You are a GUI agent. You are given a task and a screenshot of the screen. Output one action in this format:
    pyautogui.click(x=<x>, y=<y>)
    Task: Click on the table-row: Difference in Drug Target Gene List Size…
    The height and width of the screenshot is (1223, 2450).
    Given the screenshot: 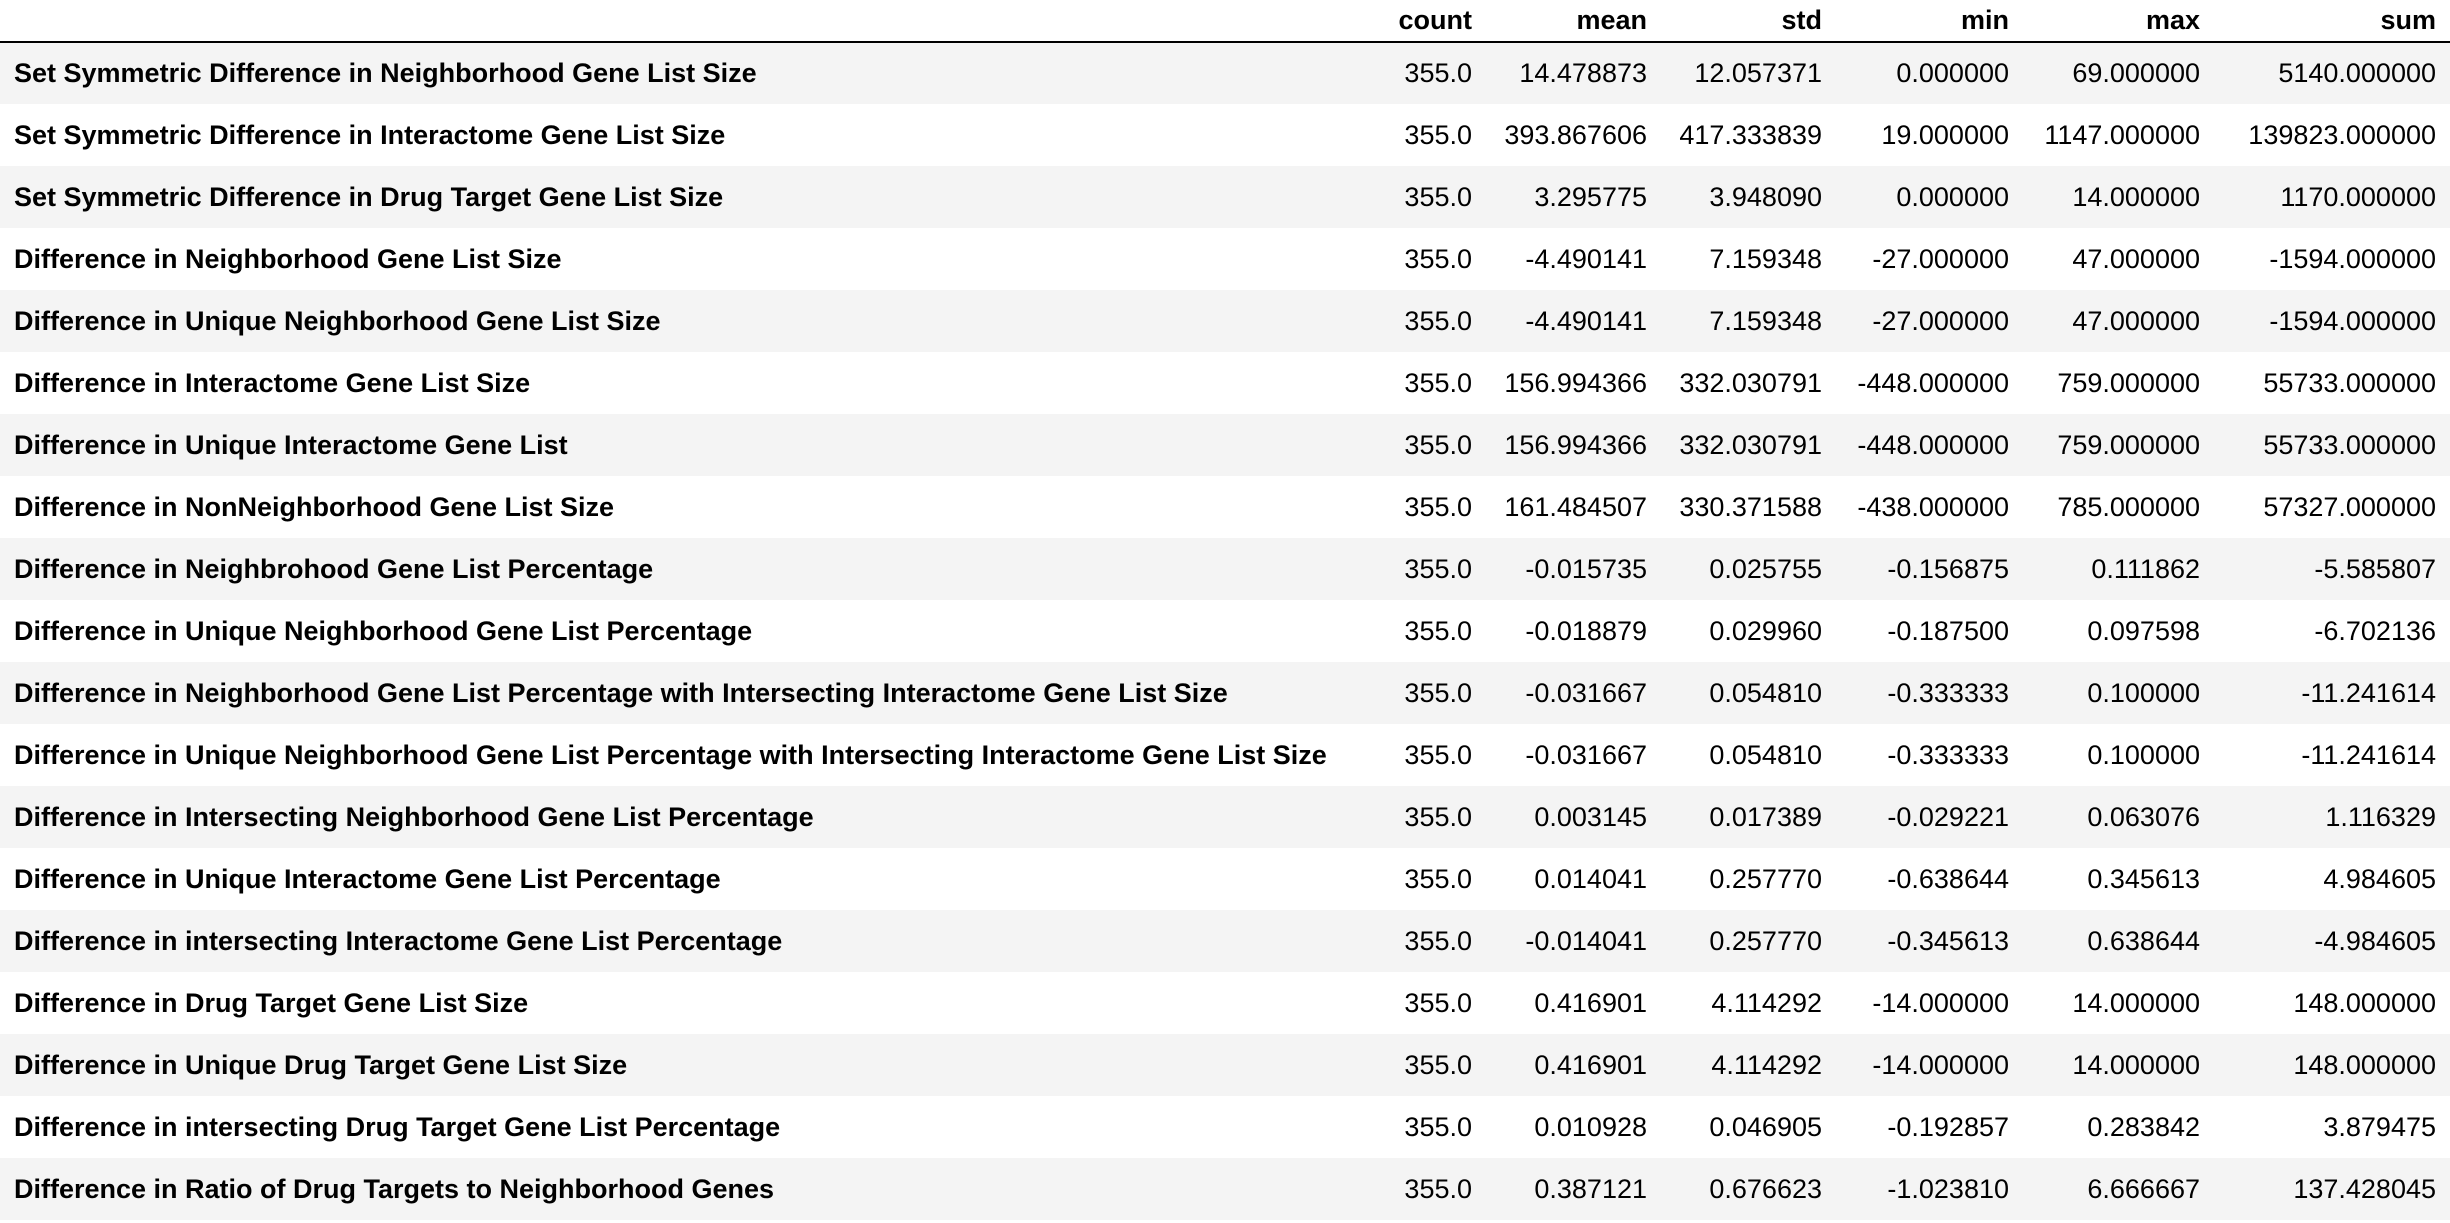 What is the action you would take?
    pyautogui.click(x=1225, y=1003)
    